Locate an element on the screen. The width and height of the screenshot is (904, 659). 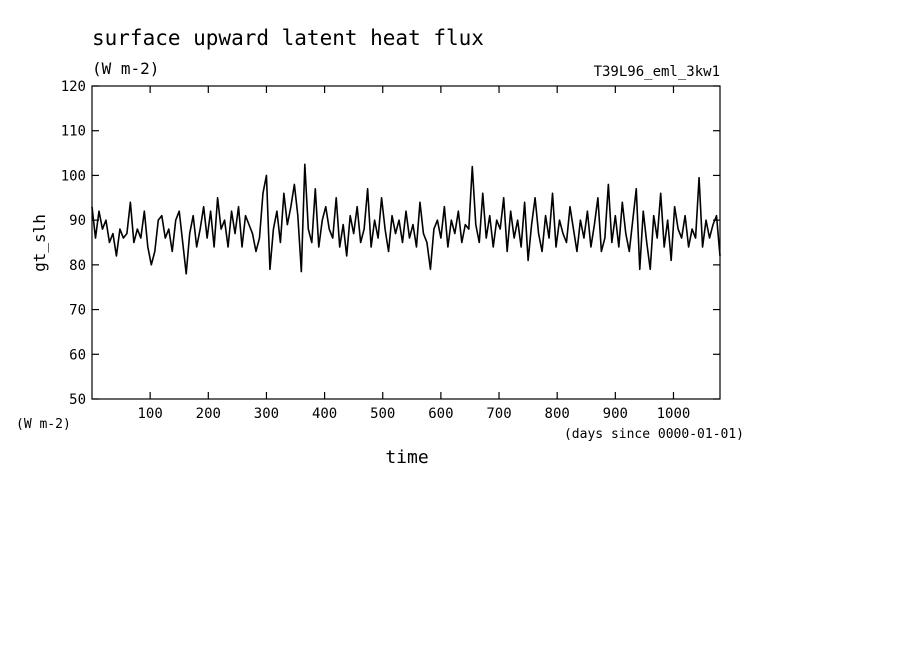
x-tick-label: 400 is located at coordinates (324, 414).